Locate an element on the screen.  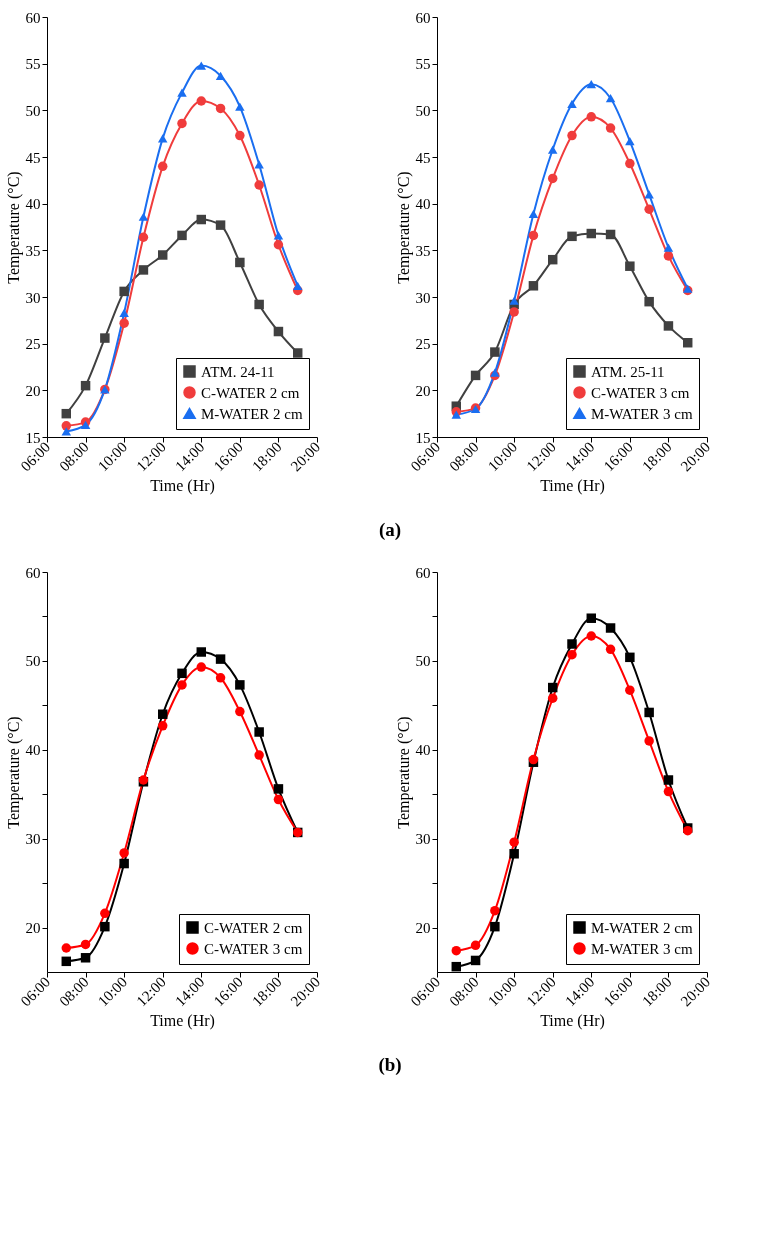
legend-label: ATM. 25-11 is located at coordinates (628, 371).